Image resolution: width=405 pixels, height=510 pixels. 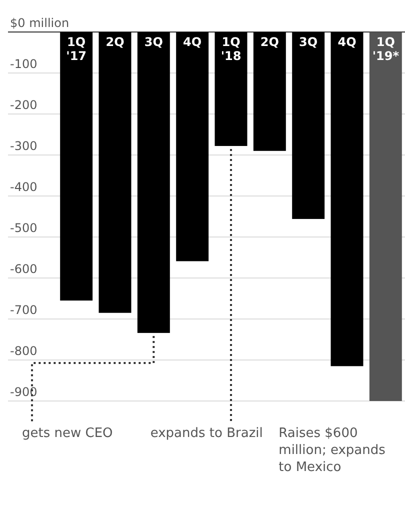 I want to click on text: Raises $600 million; expands to Mexico, so click(x=332, y=450).